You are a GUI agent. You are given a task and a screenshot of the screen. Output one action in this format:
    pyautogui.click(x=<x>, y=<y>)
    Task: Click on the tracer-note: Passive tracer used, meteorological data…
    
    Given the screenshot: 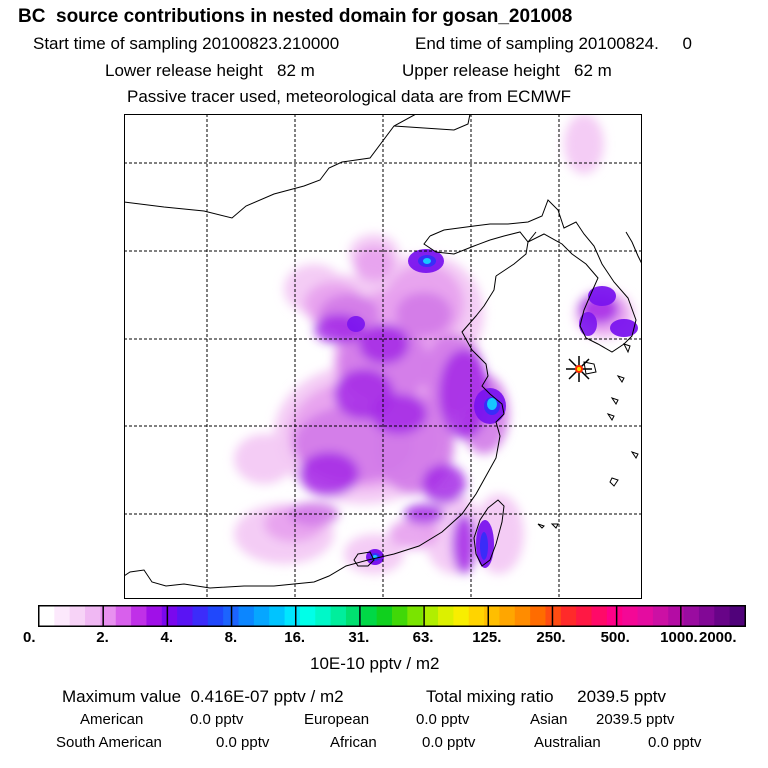 What is the action you would take?
    pyautogui.click(x=349, y=96)
    